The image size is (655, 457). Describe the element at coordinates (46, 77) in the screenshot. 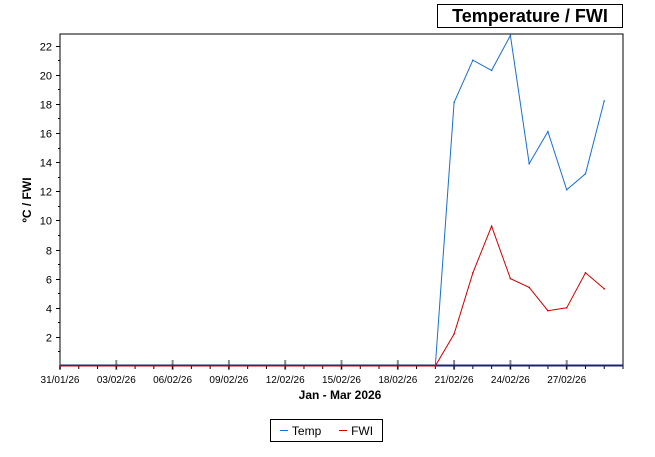

I see `y-tick-label: 20` at that location.